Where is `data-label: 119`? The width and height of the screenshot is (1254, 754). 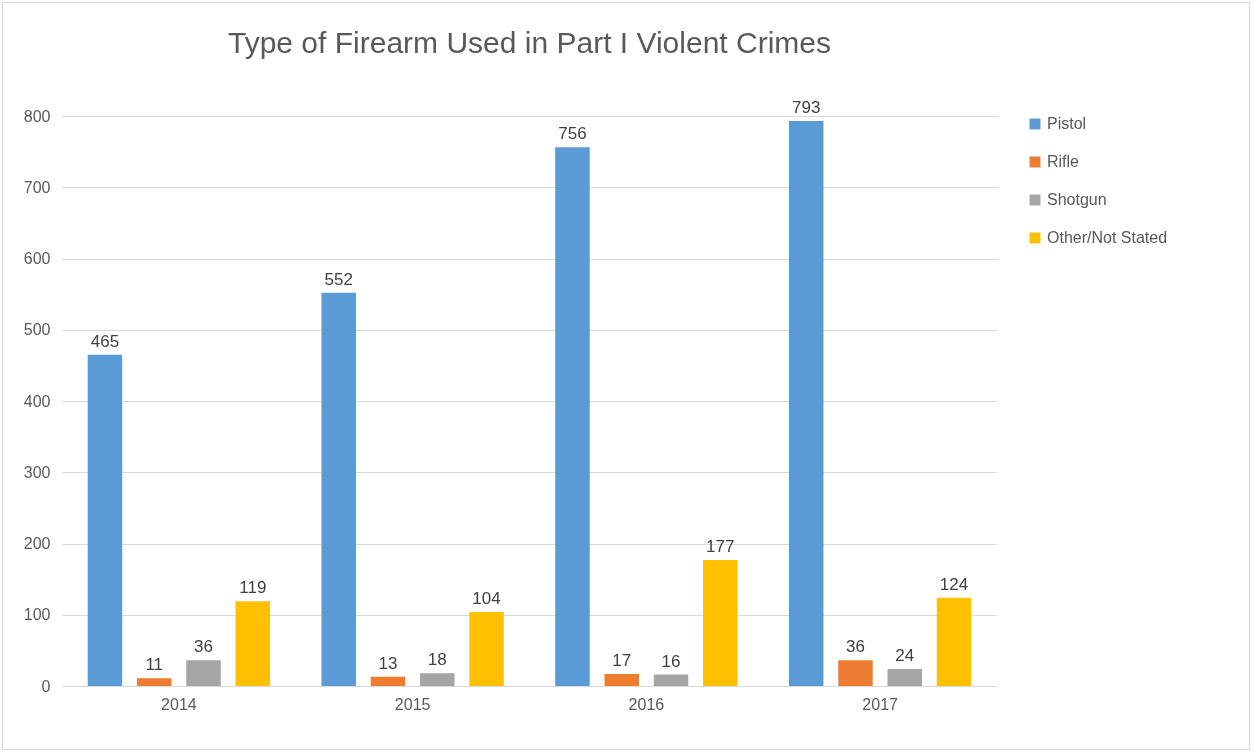 data-label: 119 is located at coordinates (253, 588).